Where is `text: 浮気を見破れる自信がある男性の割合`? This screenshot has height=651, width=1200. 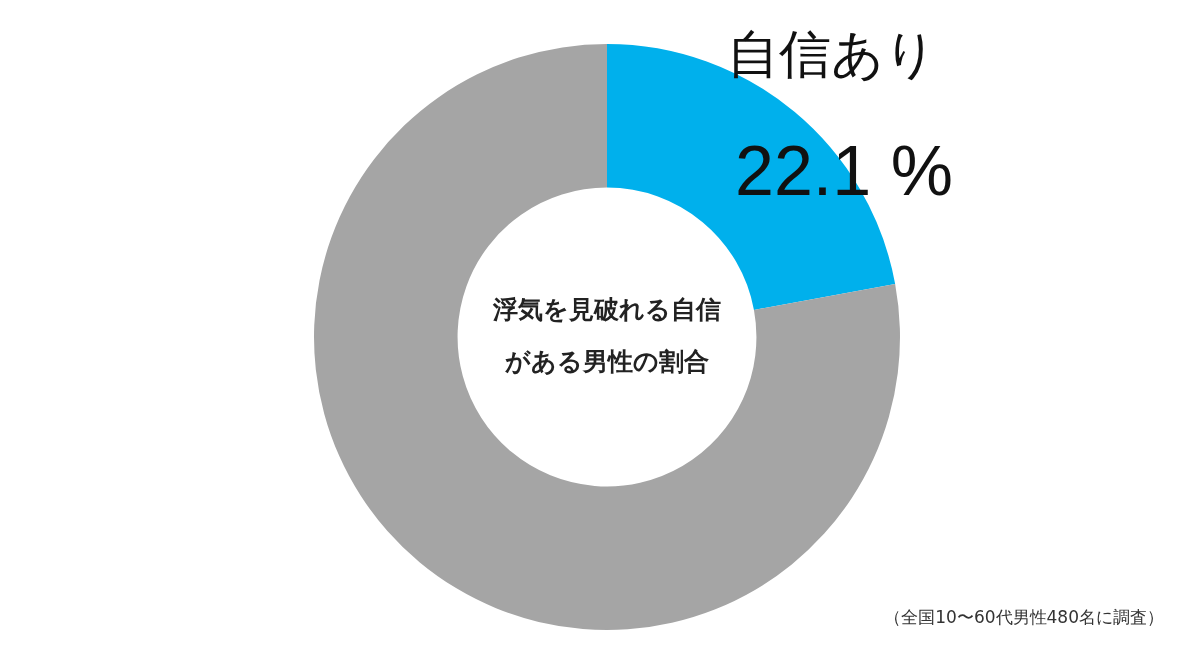
text: 浮気を見破れる自信がある男性の割合 is located at coordinates (607, 336).